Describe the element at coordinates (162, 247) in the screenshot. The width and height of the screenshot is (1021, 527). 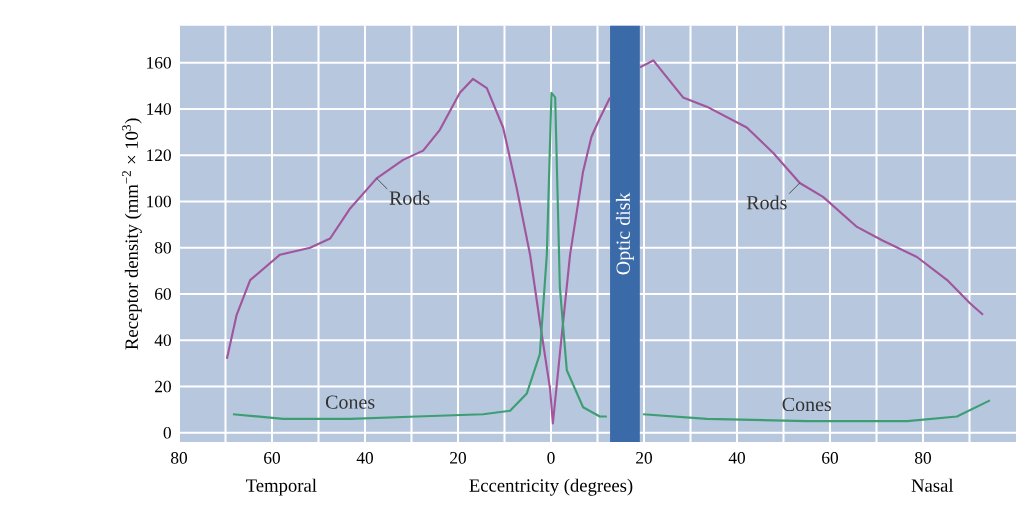
I see `y-tick-label: 80` at that location.